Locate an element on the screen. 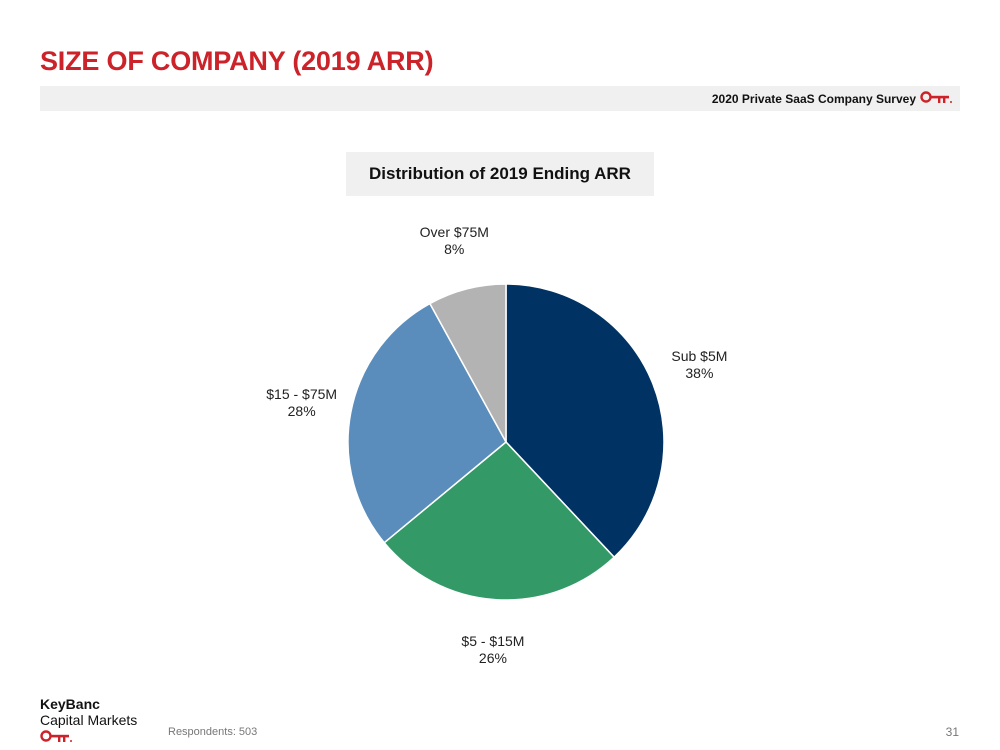 The image size is (1000, 750). page-number: 31 is located at coordinates (952, 732).